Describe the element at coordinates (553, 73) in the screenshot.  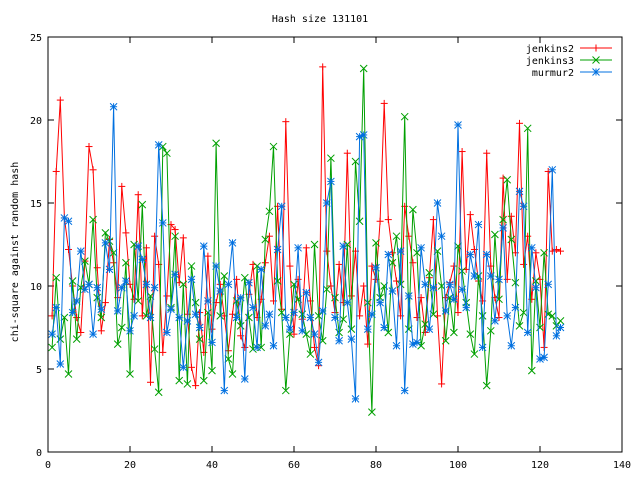
I see `legend-label-murmur2: murmur2` at that location.